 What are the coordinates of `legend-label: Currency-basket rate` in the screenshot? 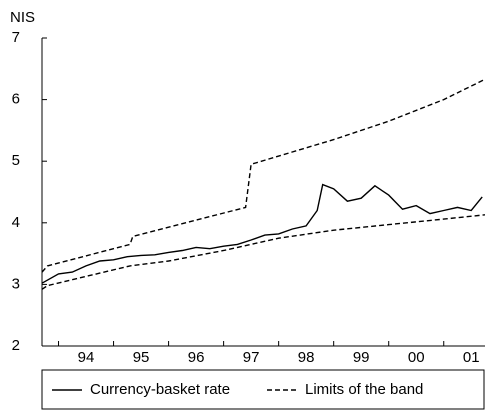 It's located at (160, 389).